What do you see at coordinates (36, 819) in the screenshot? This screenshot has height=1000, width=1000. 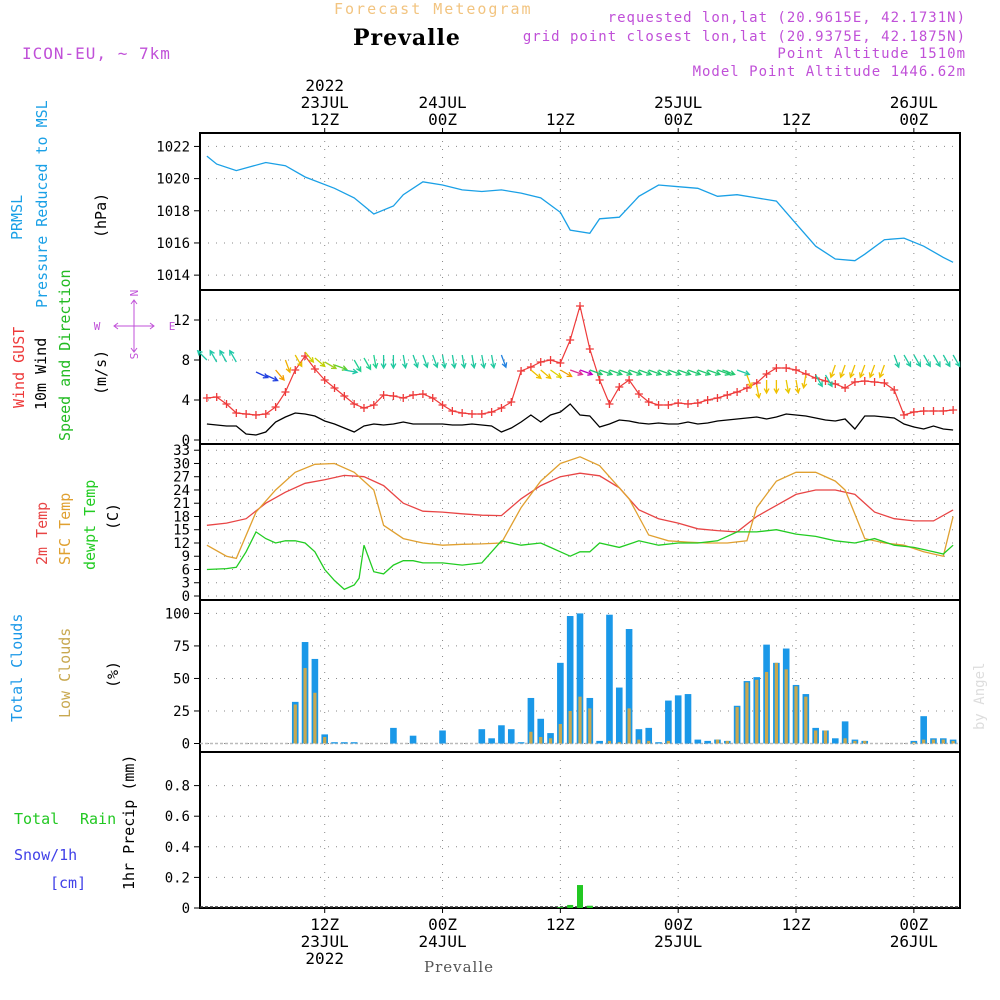 I see `total-rain-label-total: Total` at bounding box center [36, 819].